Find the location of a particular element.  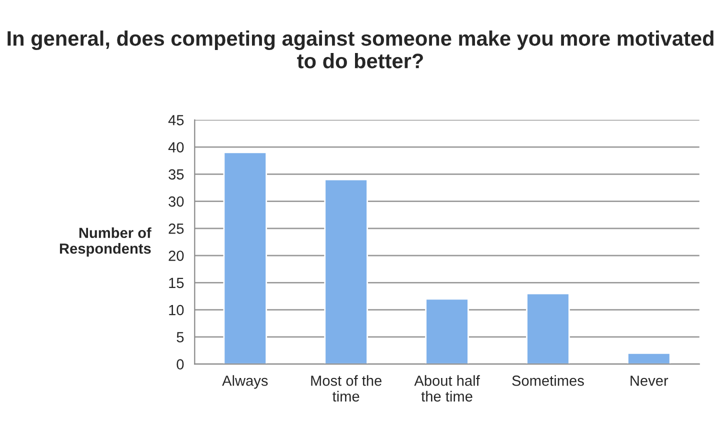

x-tick-label: About half the time is located at coordinates (447, 388).